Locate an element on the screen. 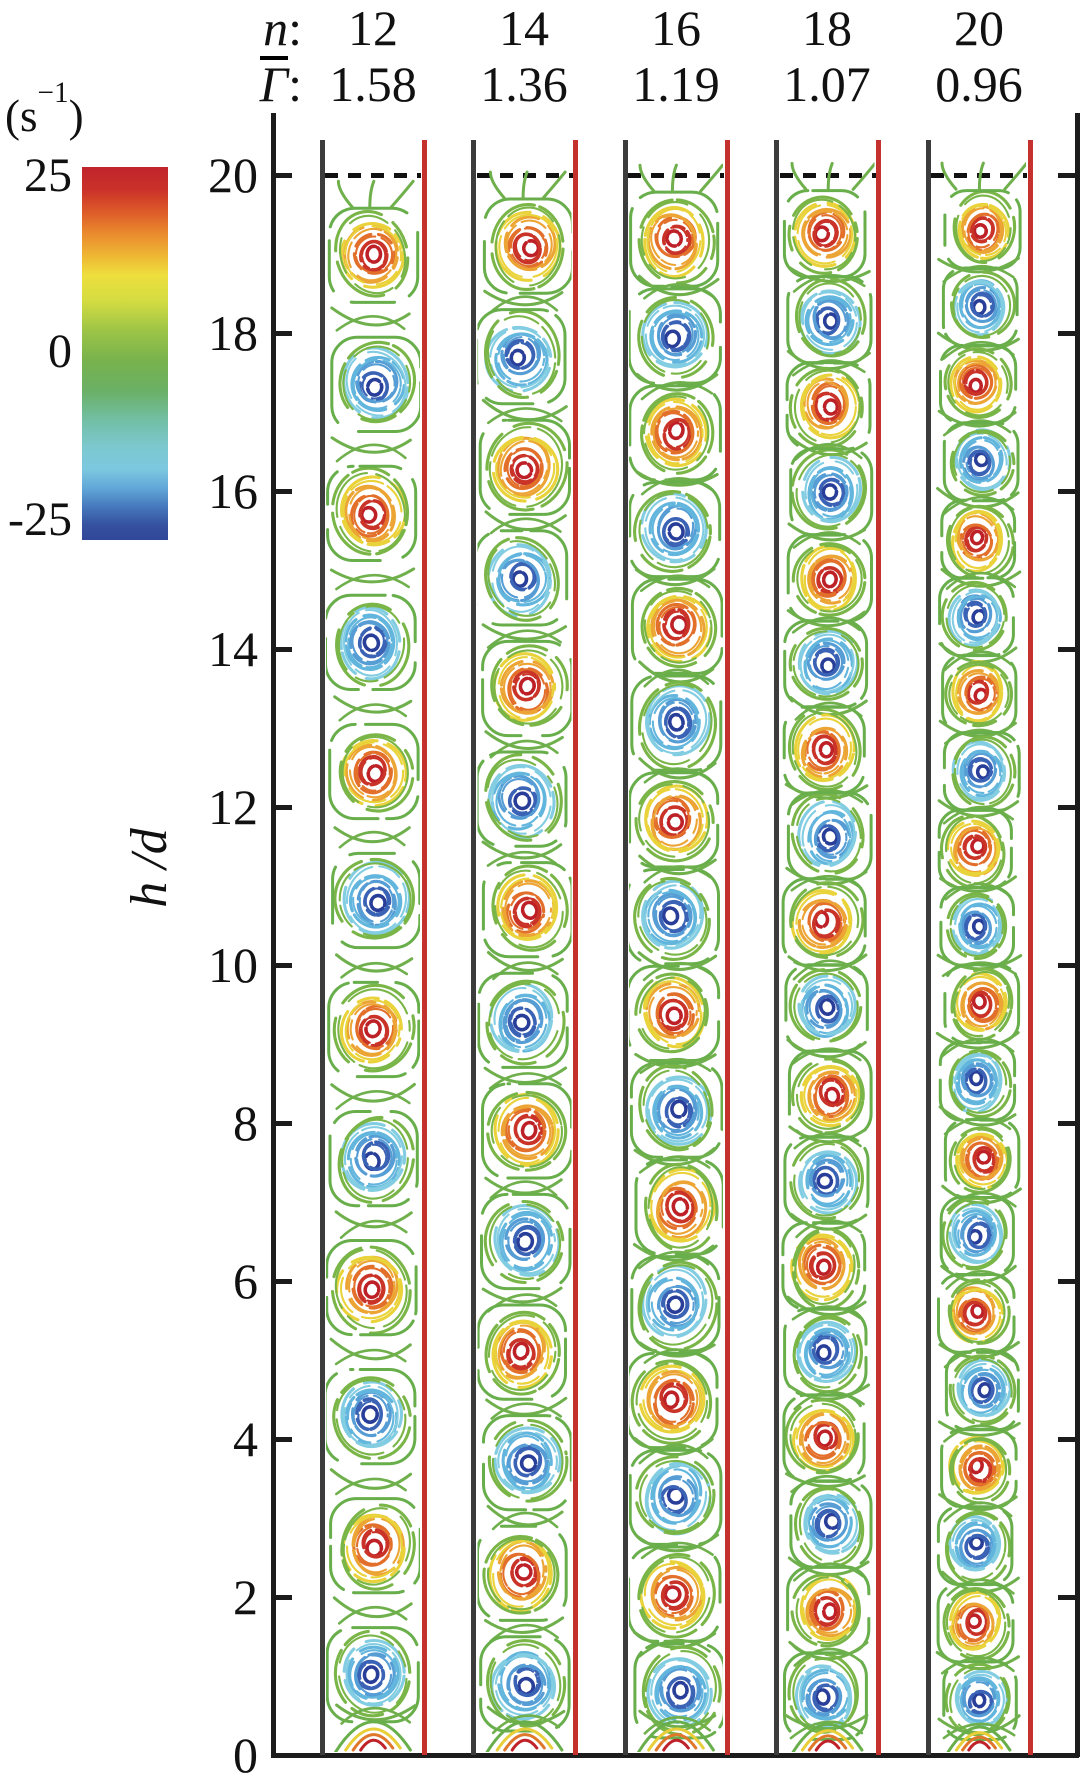 Image resolution: width=1083 pixels, height=1779 pixels. n-row-label: n: is located at coordinates (282, 28).